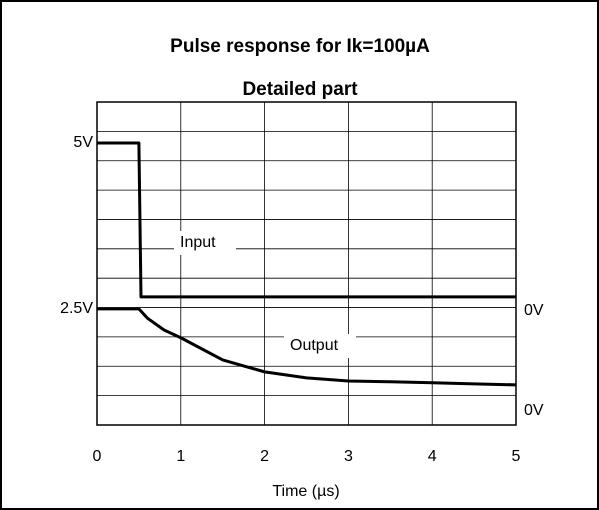 This screenshot has width=599, height=510. I want to click on x-tick-label: 0, so click(97, 456).